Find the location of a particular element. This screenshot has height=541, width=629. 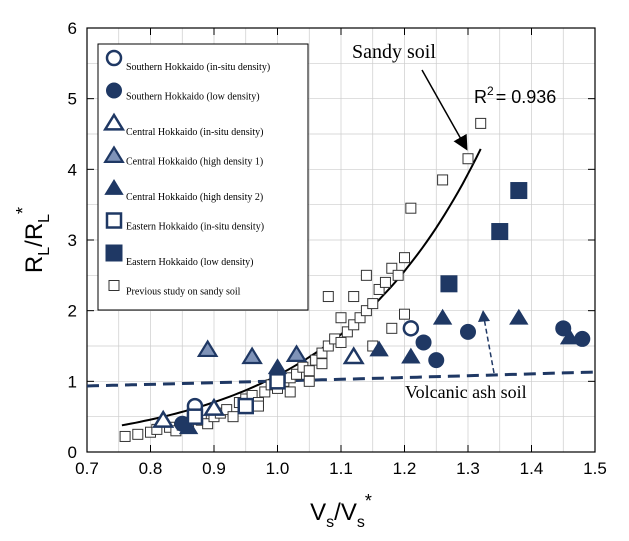

legend-label: Southern Hokkaido (low density) is located at coordinates (193, 97).